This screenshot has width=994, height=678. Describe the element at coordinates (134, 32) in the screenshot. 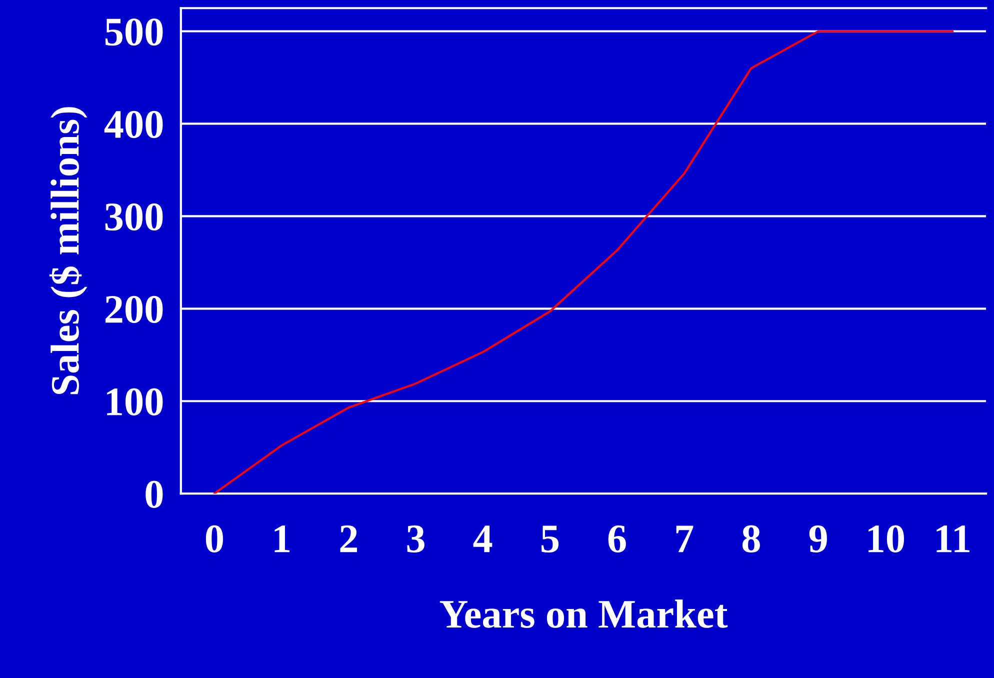

I see `y-tick-label: 500` at that location.